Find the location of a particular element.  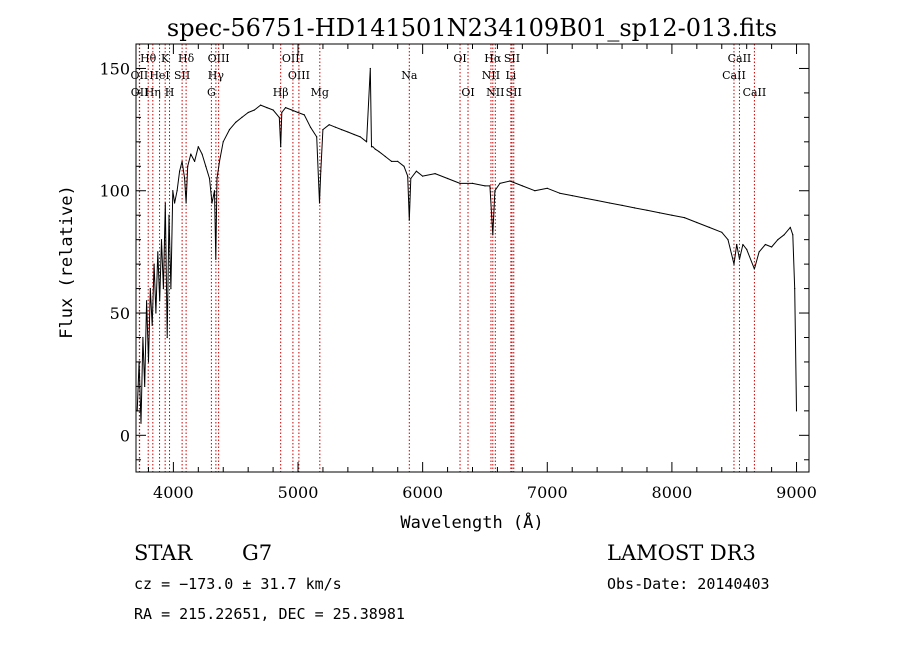

object-subclass: G7 is located at coordinates (257, 553).